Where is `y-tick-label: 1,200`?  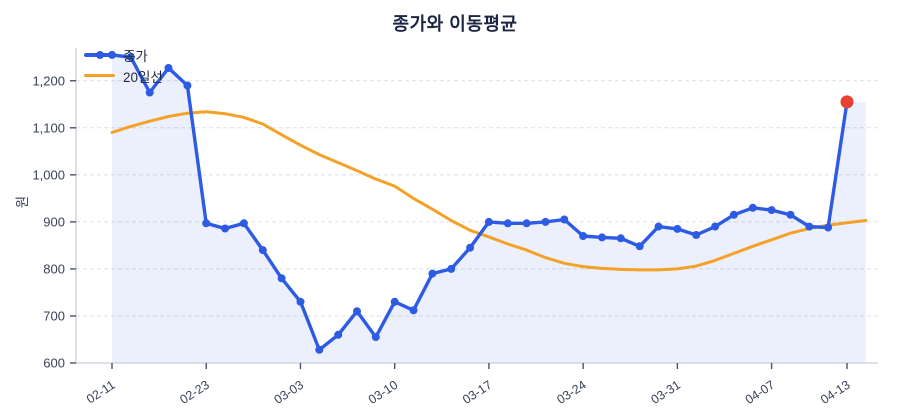 y-tick-label: 1,200 is located at coordinates (48, 80).